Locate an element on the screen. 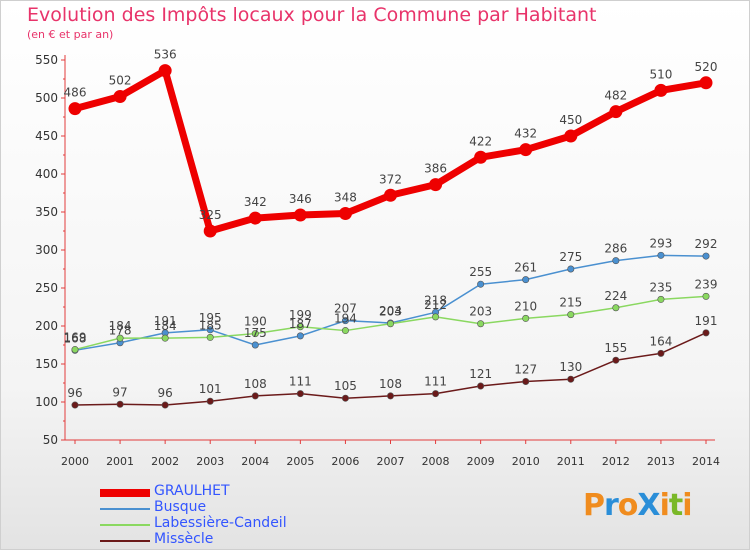 This screenshot has width=750, height=550. data-label-miss-cle: 127 is located at coordinates (525, 369).